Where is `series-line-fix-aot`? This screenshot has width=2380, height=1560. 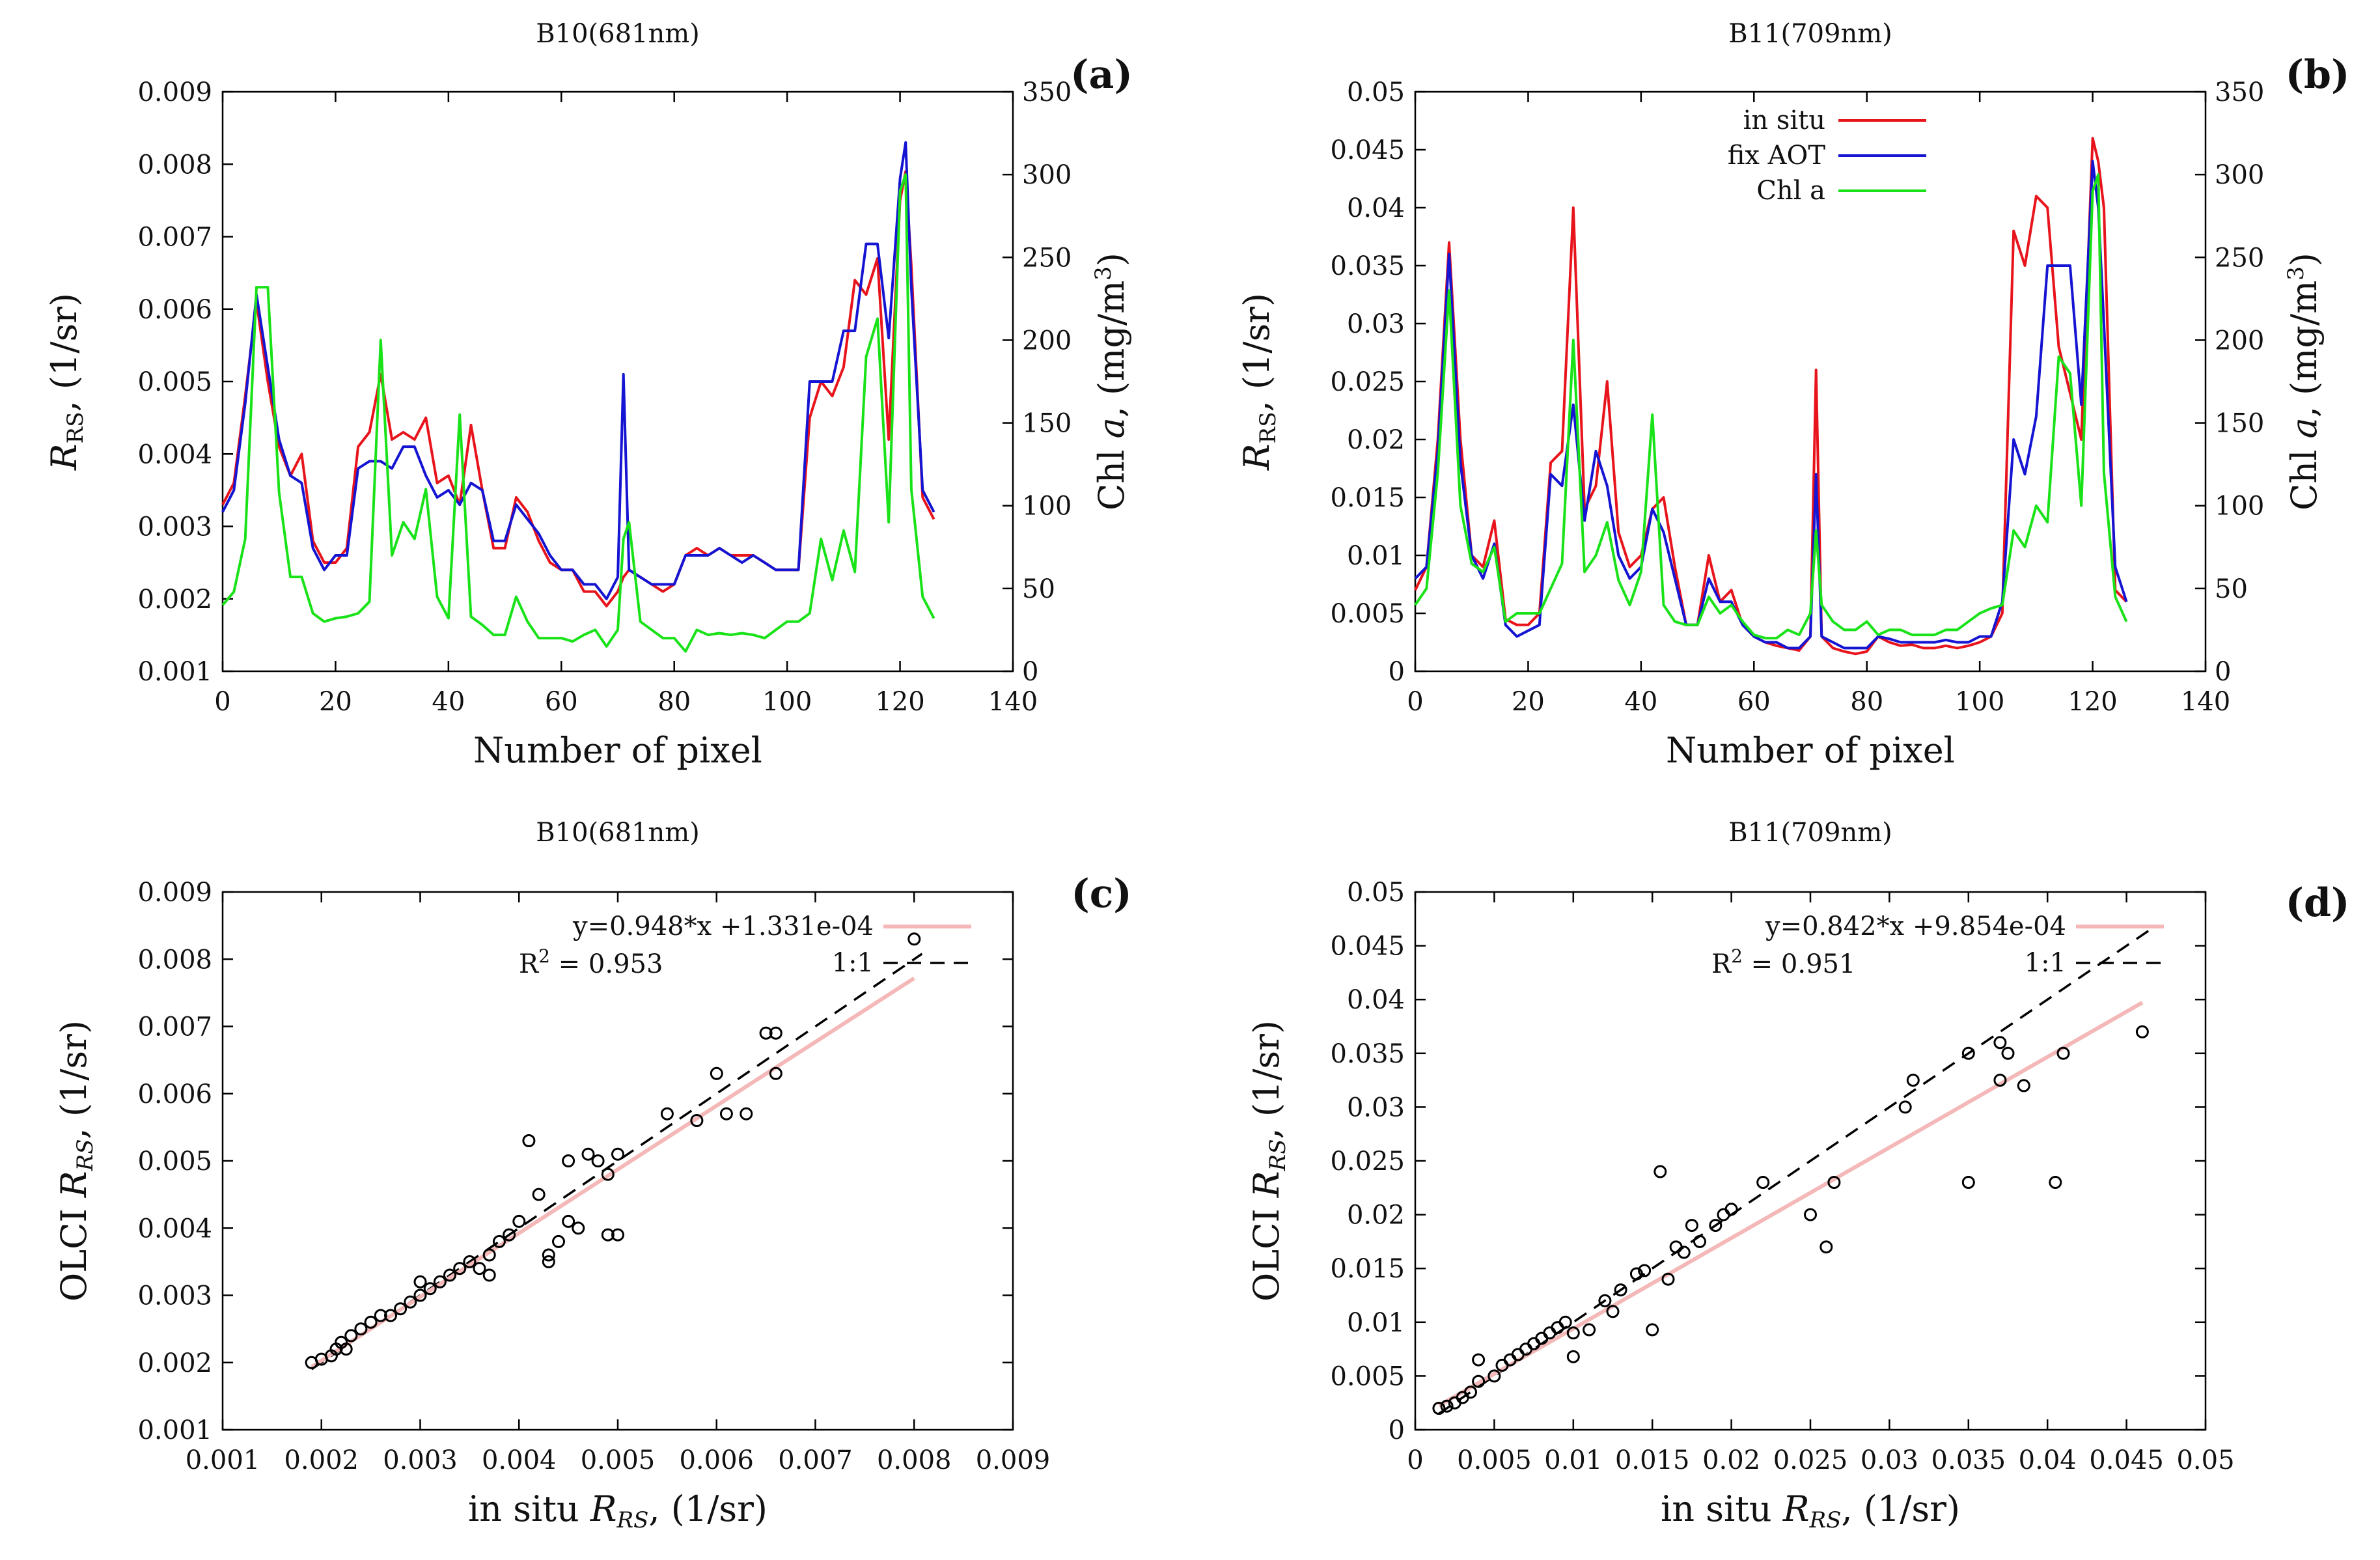 series-line-fix-aot is located at coordinates (1771, 405).